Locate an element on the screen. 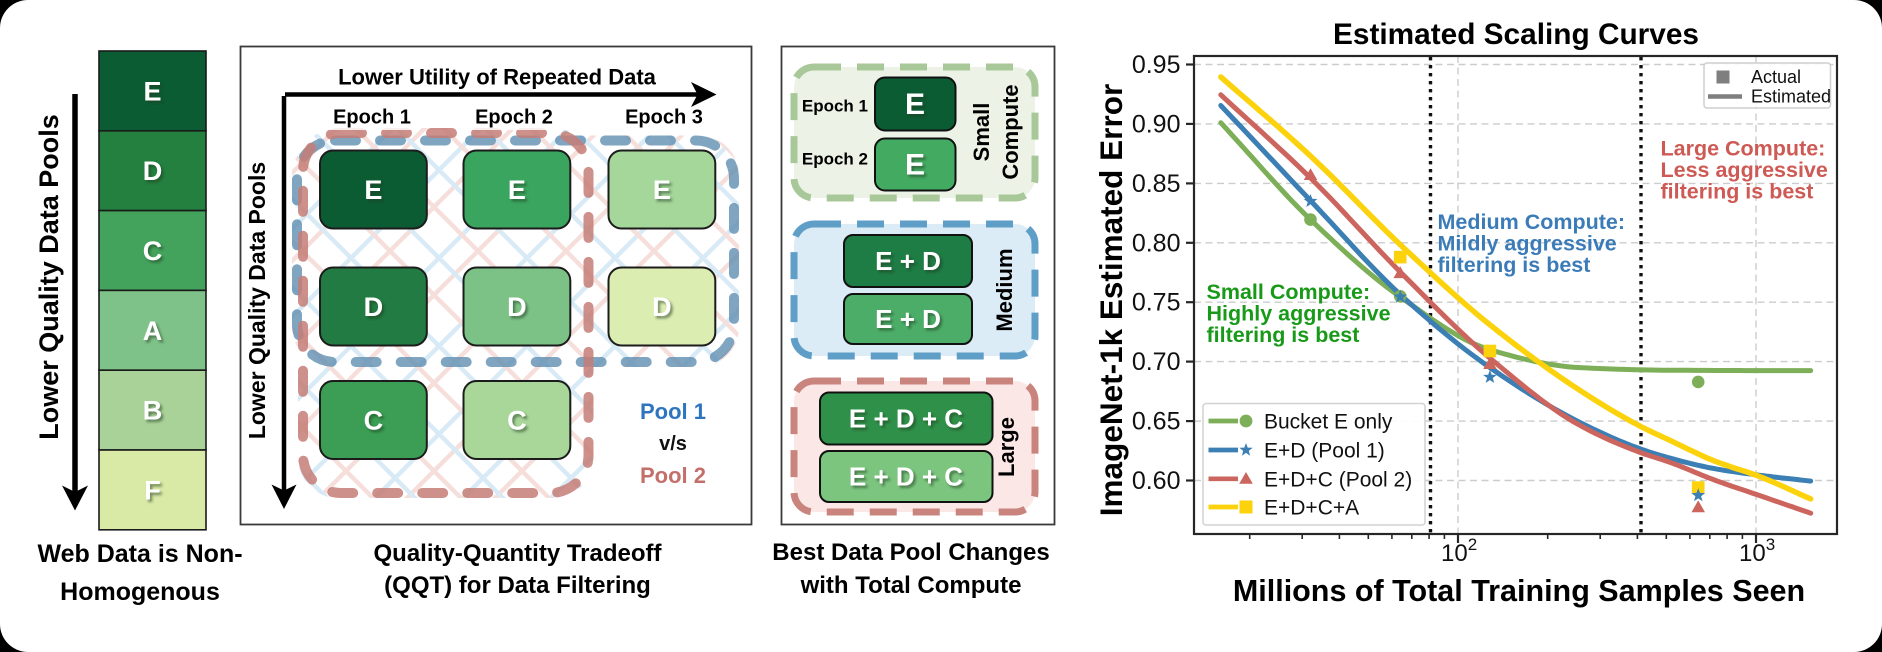 This screenshot has height=652, width=1882. svg-text: Epoch 3 is located at coordinates (664, 118).